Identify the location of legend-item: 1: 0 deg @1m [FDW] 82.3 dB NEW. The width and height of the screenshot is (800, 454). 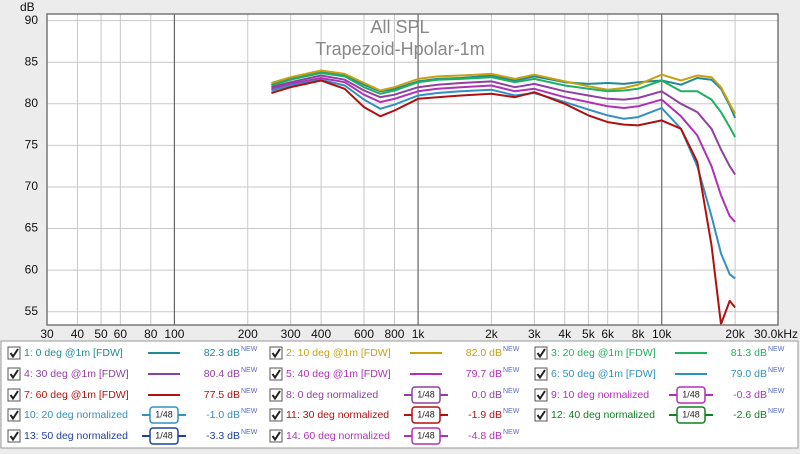
(132, 353).